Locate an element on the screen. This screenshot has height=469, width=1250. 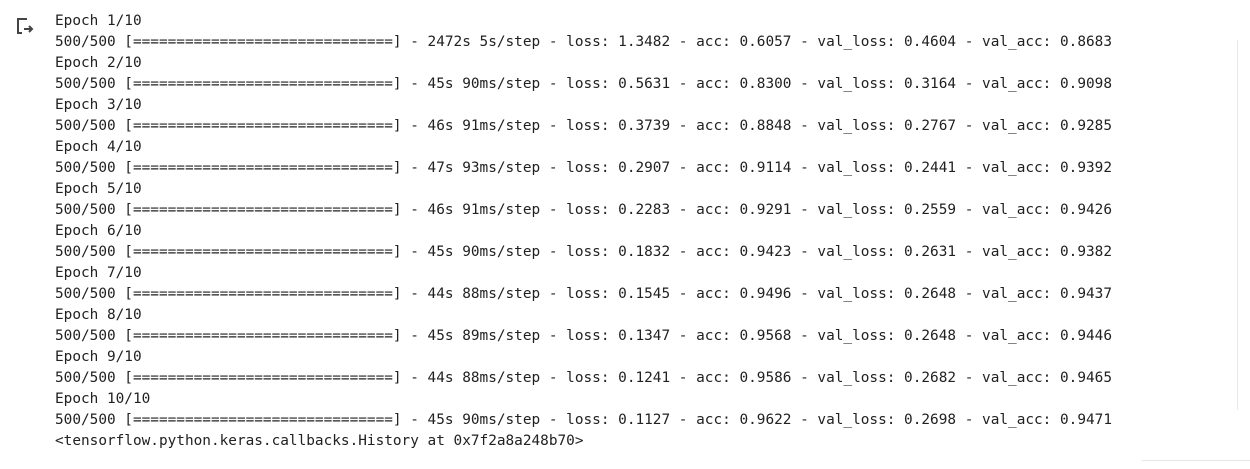
epoch-line: Epoch 6/10 is located at coordinates (98, 231).